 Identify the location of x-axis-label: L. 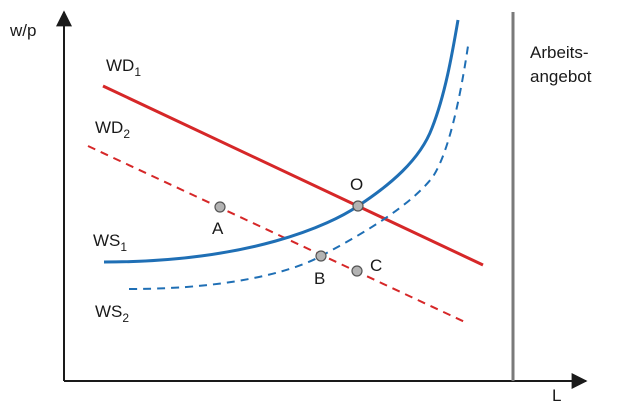
(556, 395).